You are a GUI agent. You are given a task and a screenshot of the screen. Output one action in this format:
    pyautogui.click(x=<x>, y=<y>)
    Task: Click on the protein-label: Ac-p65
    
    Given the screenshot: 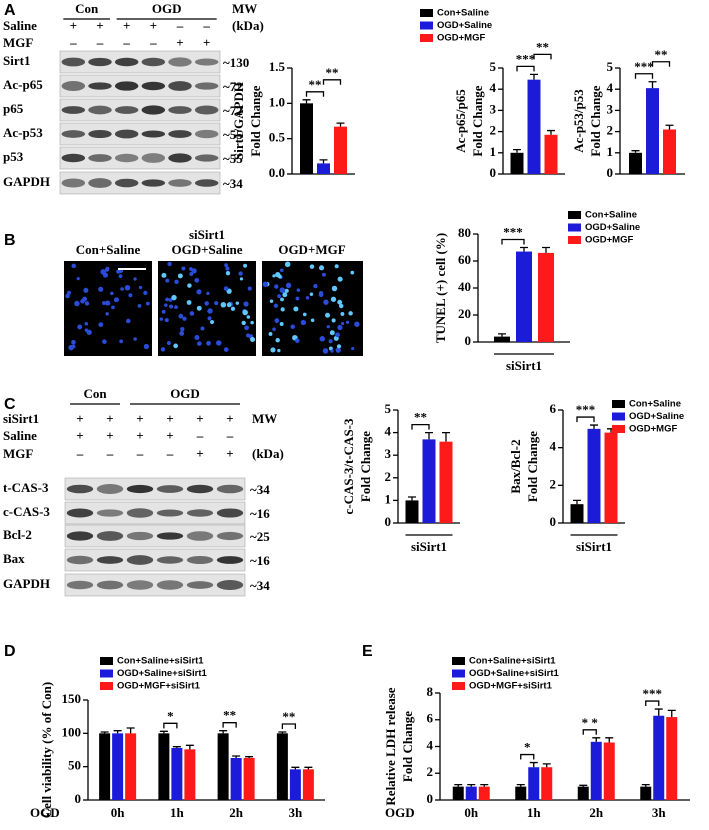 What is the action you would take?
    pyautogui.click(x=23, y=84)
    